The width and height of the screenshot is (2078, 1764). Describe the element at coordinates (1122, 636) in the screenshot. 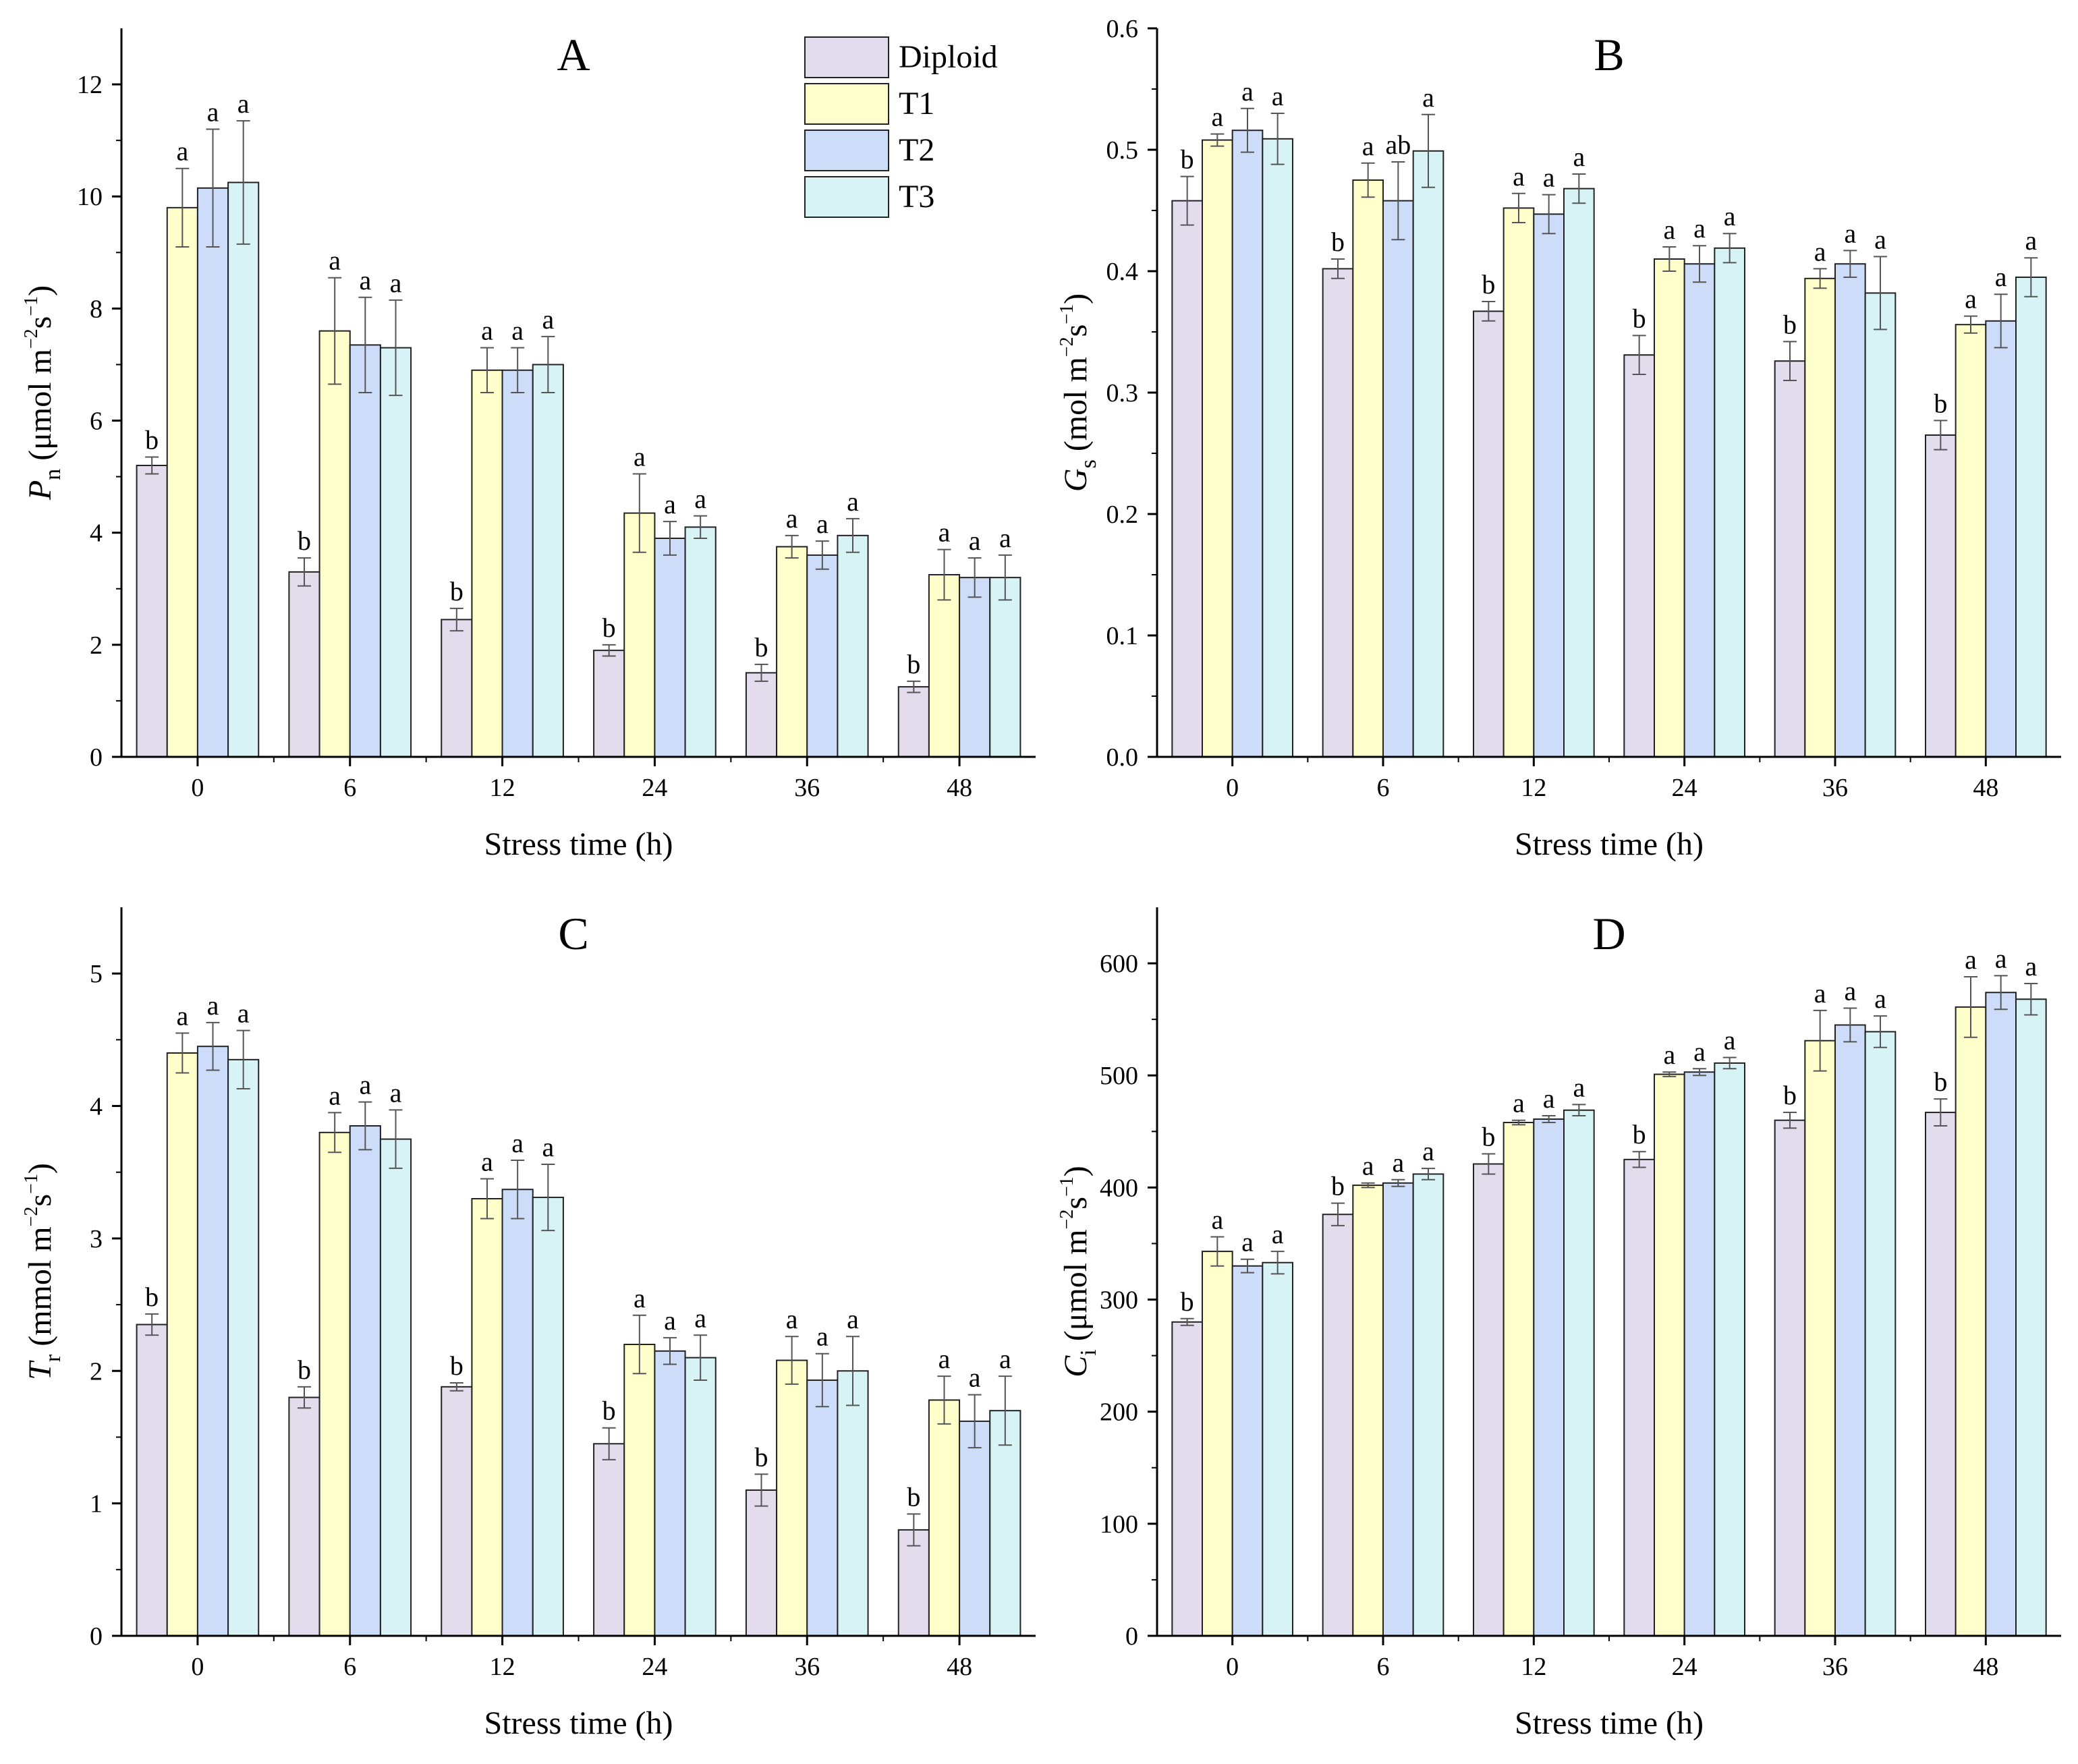

I see `y-tick-label: 0.1` at that location.